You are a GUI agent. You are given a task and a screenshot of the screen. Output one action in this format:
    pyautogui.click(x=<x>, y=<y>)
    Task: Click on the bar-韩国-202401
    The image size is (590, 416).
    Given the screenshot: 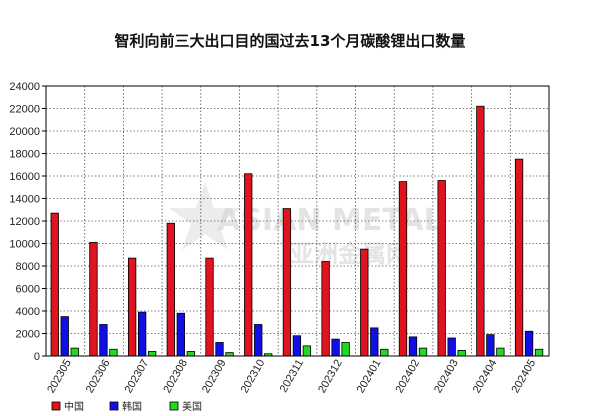 What is the action you would take?
    pyautogui.click(x=374, y=342)
    